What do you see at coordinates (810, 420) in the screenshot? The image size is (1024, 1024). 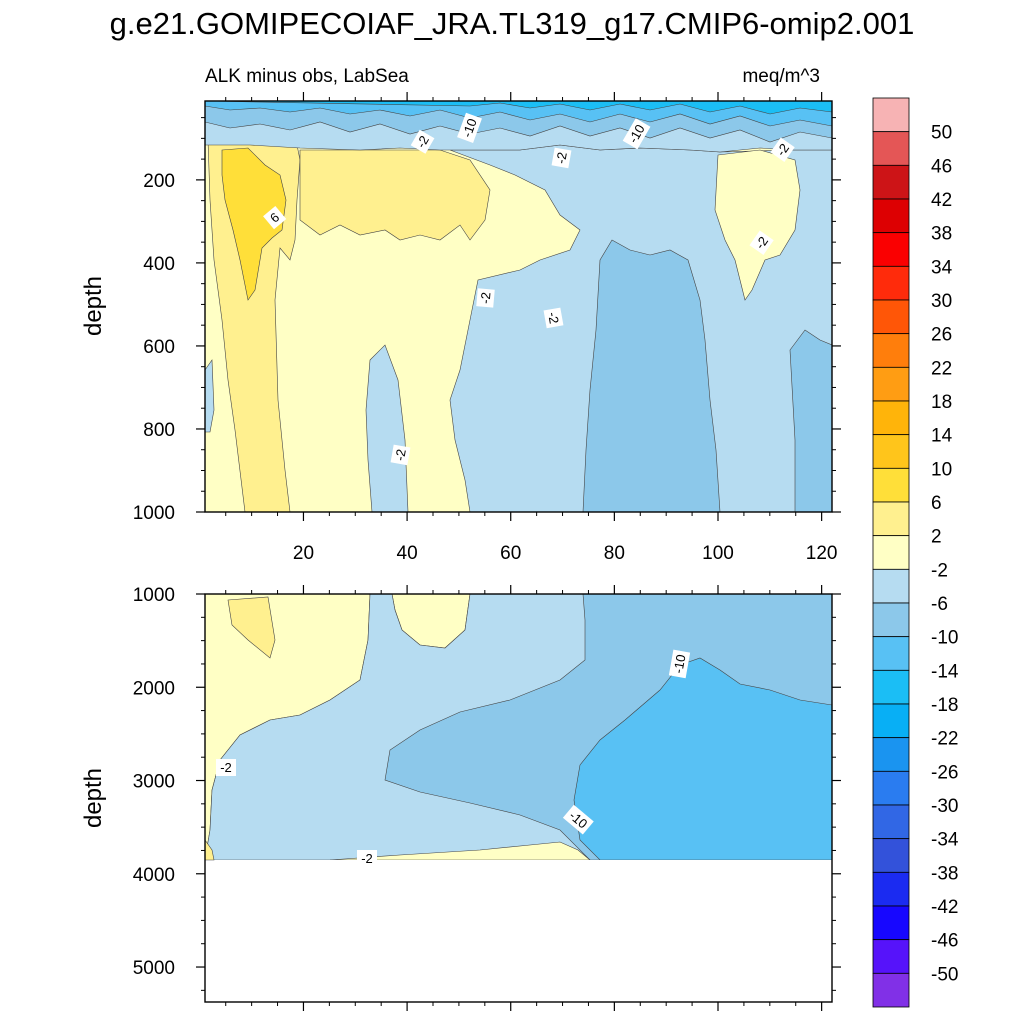 I see `upper-cool-column-east` at bounding box center [810, 420].